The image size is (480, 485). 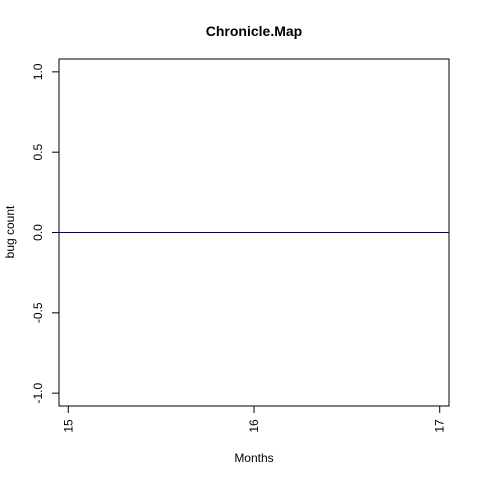 I want to click on y-tick-label: -1.0, so click(x=38, y=392).